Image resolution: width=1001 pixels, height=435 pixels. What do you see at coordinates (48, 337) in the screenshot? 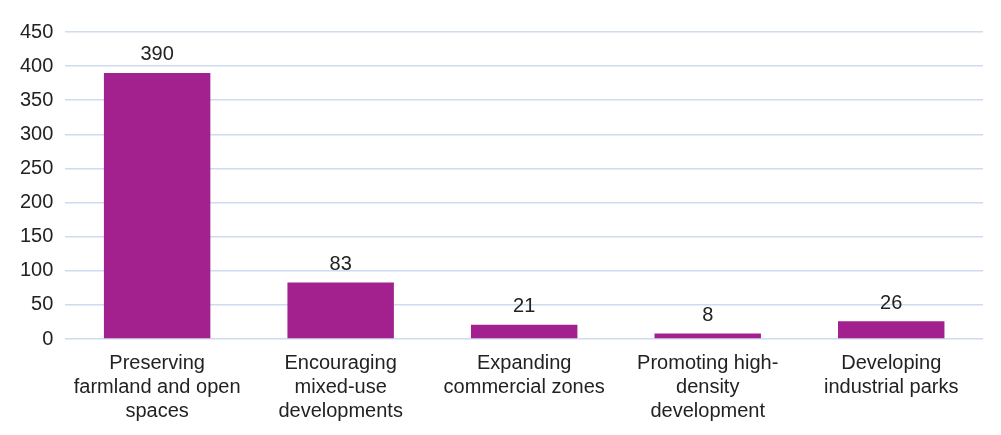
I see `y-tick-label: 0` at bounding box center [48, 337].